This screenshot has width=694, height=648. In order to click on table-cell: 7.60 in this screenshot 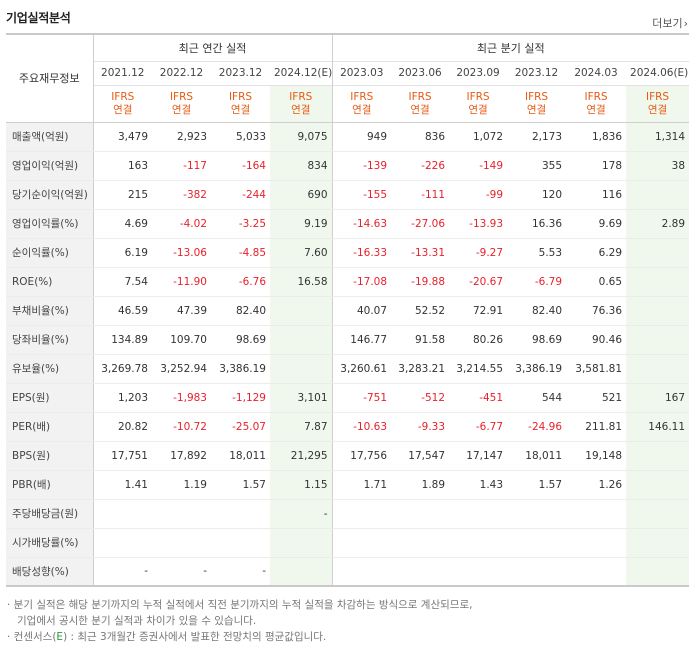, I will do `click(301, 253)`.